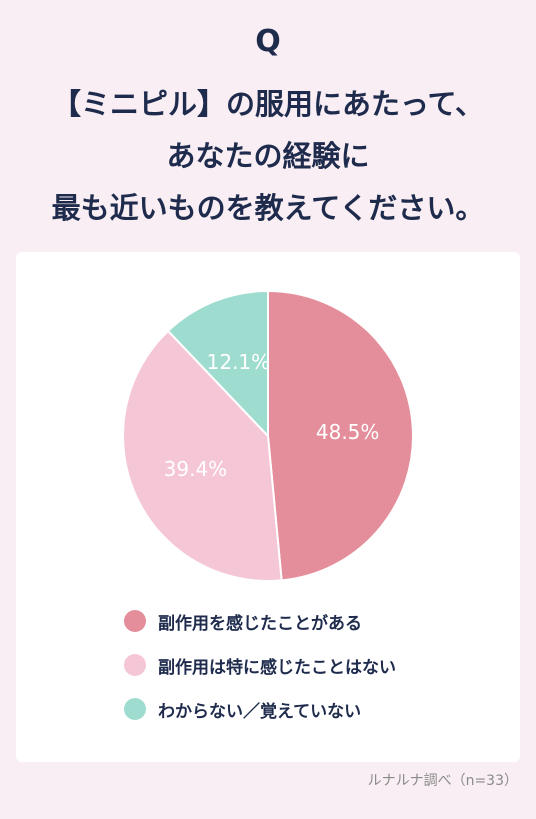 Image resolution: width=536 pixels, height=819 pixels. What do you see at coordinates (268, 104) in the screenshot?
I see `question-line: 【ミニピル】の服用にあたって、` at bounding box center [268, 104].